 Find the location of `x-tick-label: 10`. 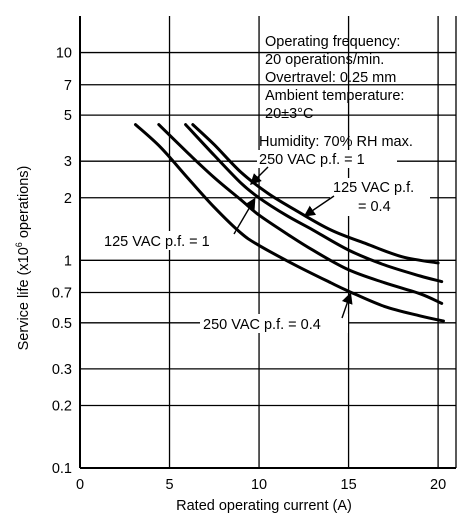

x-tick-label: 10 is located at coordinates (259, 485).